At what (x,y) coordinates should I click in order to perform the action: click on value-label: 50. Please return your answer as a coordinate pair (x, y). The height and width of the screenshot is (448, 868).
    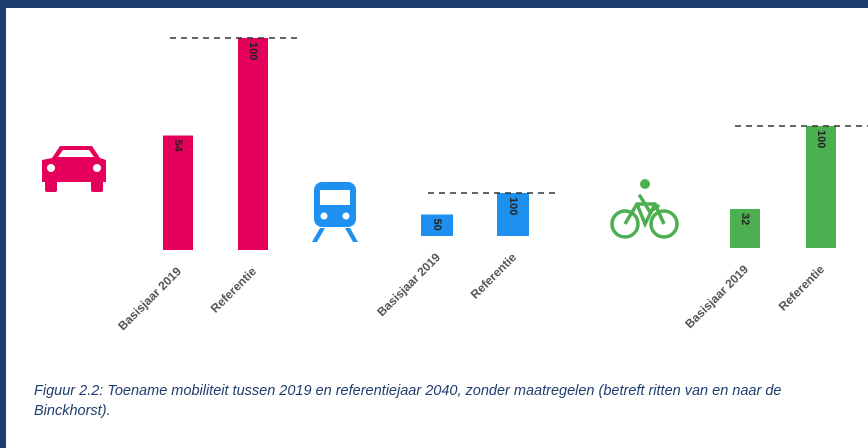
    Looking at the image, I should click on (437, 225).